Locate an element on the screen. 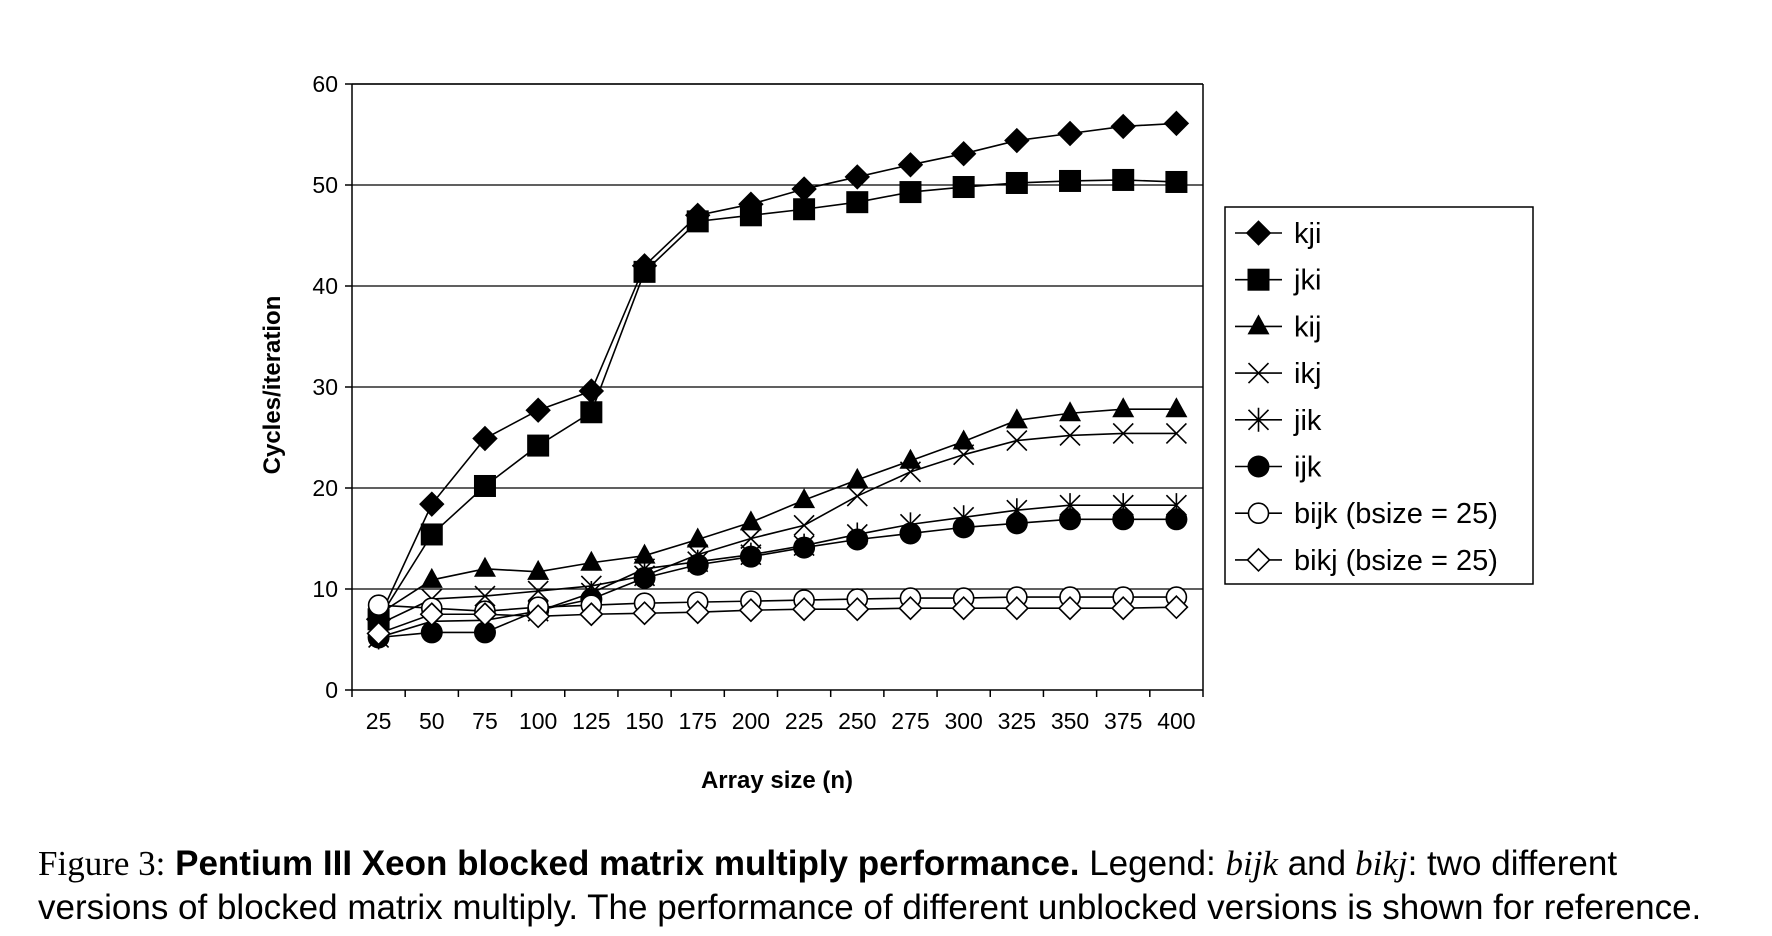  x-tick-label: 325 is located at coordinates (1017, 721).